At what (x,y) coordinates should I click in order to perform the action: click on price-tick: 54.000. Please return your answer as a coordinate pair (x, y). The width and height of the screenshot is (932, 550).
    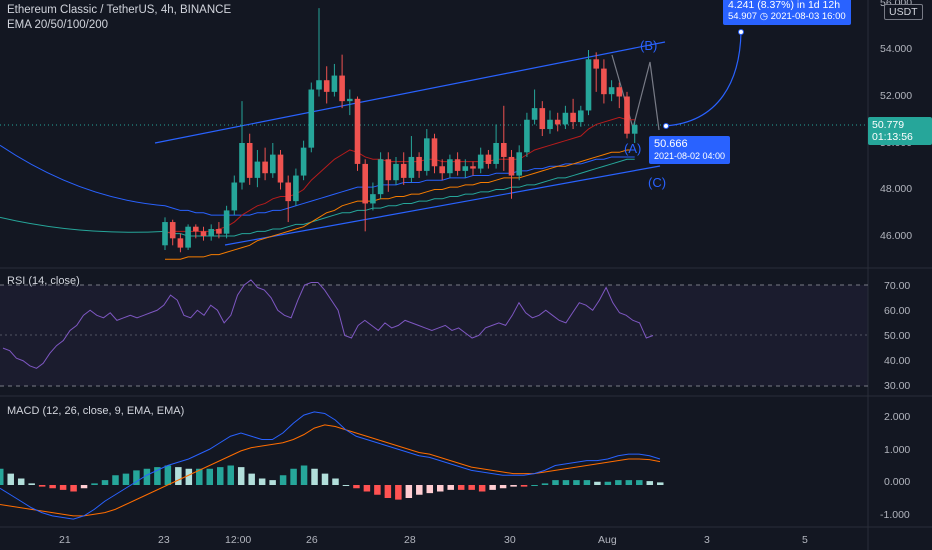
    Looking at the image, I should click on (896, 49).